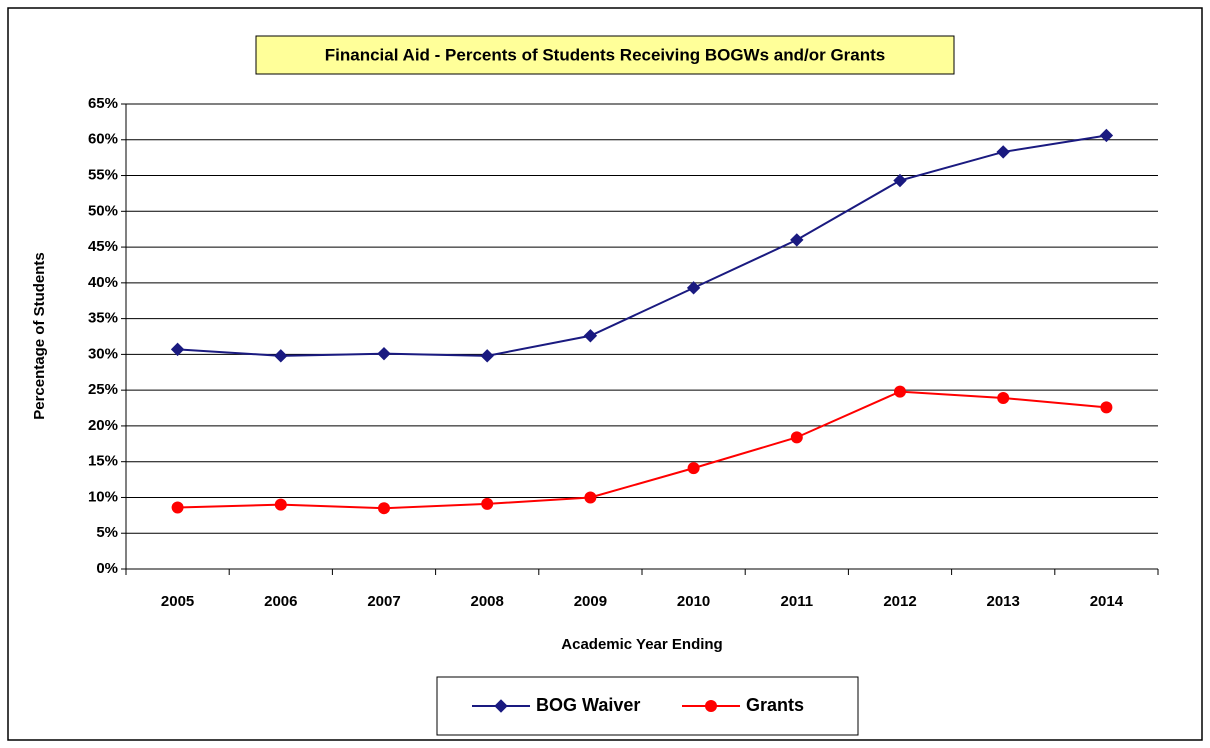 The image size is (1210, 748). Describe the element at coordinates (107, 568) in the screenshot. I see `y-tick-label: 0%` at that location.